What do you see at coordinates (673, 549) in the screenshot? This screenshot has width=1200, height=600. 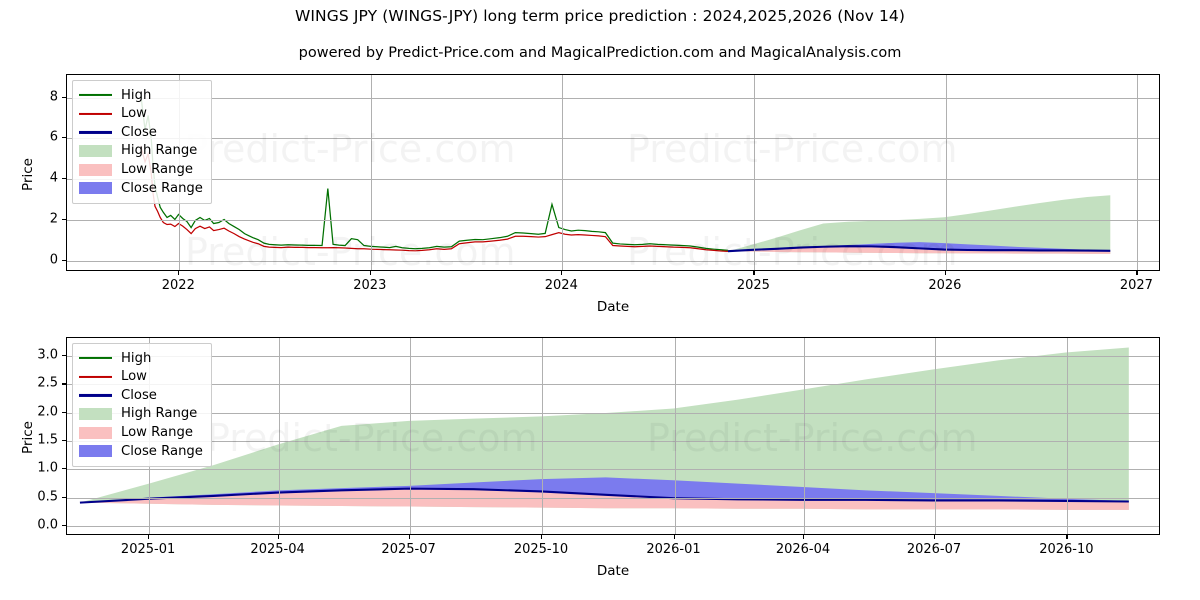 I see `x-tick-label: 2026-01` at bounding box center [673, 549].